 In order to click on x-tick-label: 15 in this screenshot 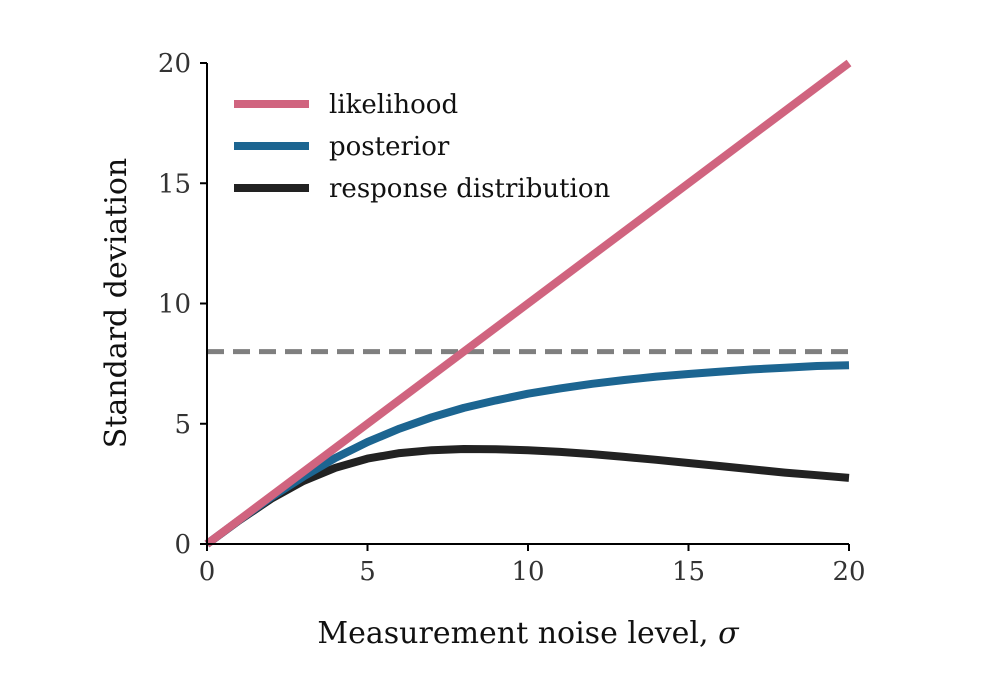, I will do `click(688, 572)`.